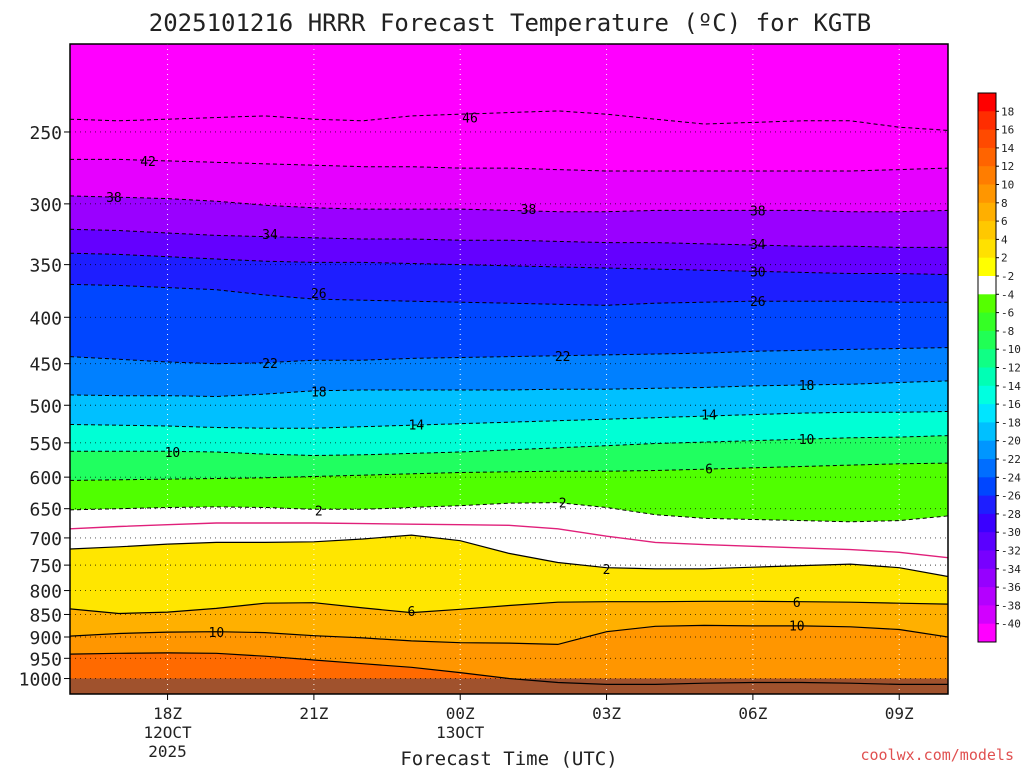 The image size is (1024, 768). What do you see at coordinates (1007, 331) in the screenshot?
I see `colorbar-label: -8` at bounding box center [1007, 331].